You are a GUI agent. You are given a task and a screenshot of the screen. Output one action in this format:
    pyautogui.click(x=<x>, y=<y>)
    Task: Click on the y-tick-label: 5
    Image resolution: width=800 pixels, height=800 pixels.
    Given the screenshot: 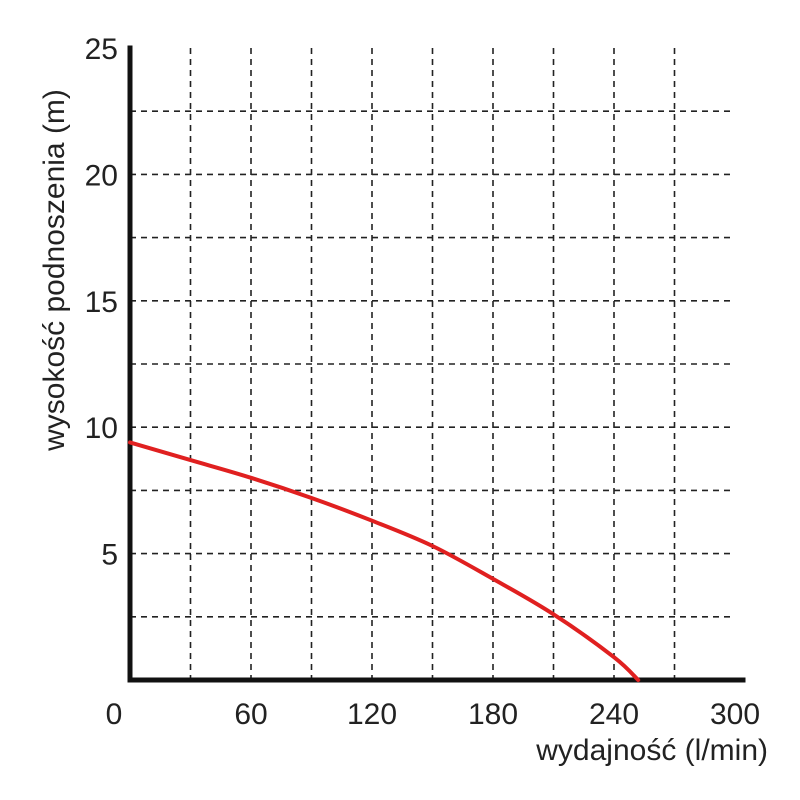 What is the action you would take?
    pyautogui.click(x=109, y=555)
    